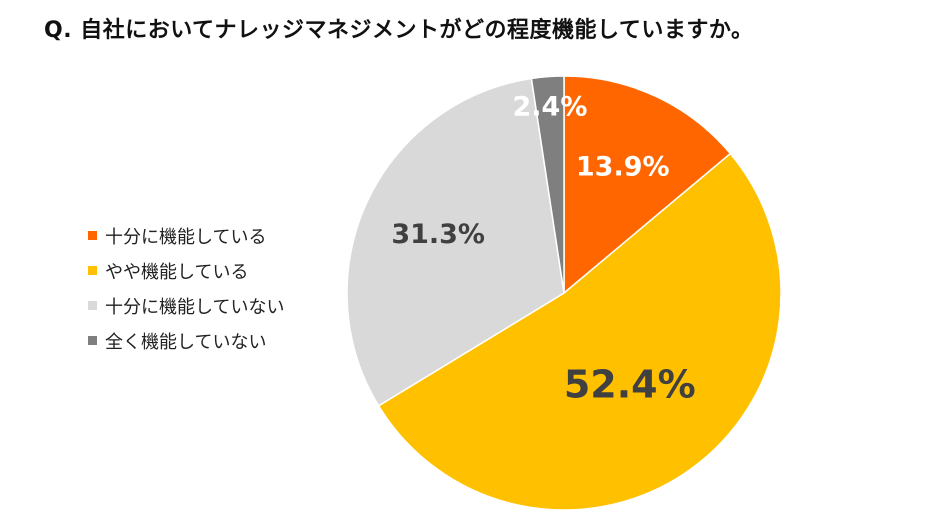 This screenshot has height=524, width=936. I want to click on legend: 十分に機能している やや機能している 十分に機能していない 全く機能していない, so click(186, 288).